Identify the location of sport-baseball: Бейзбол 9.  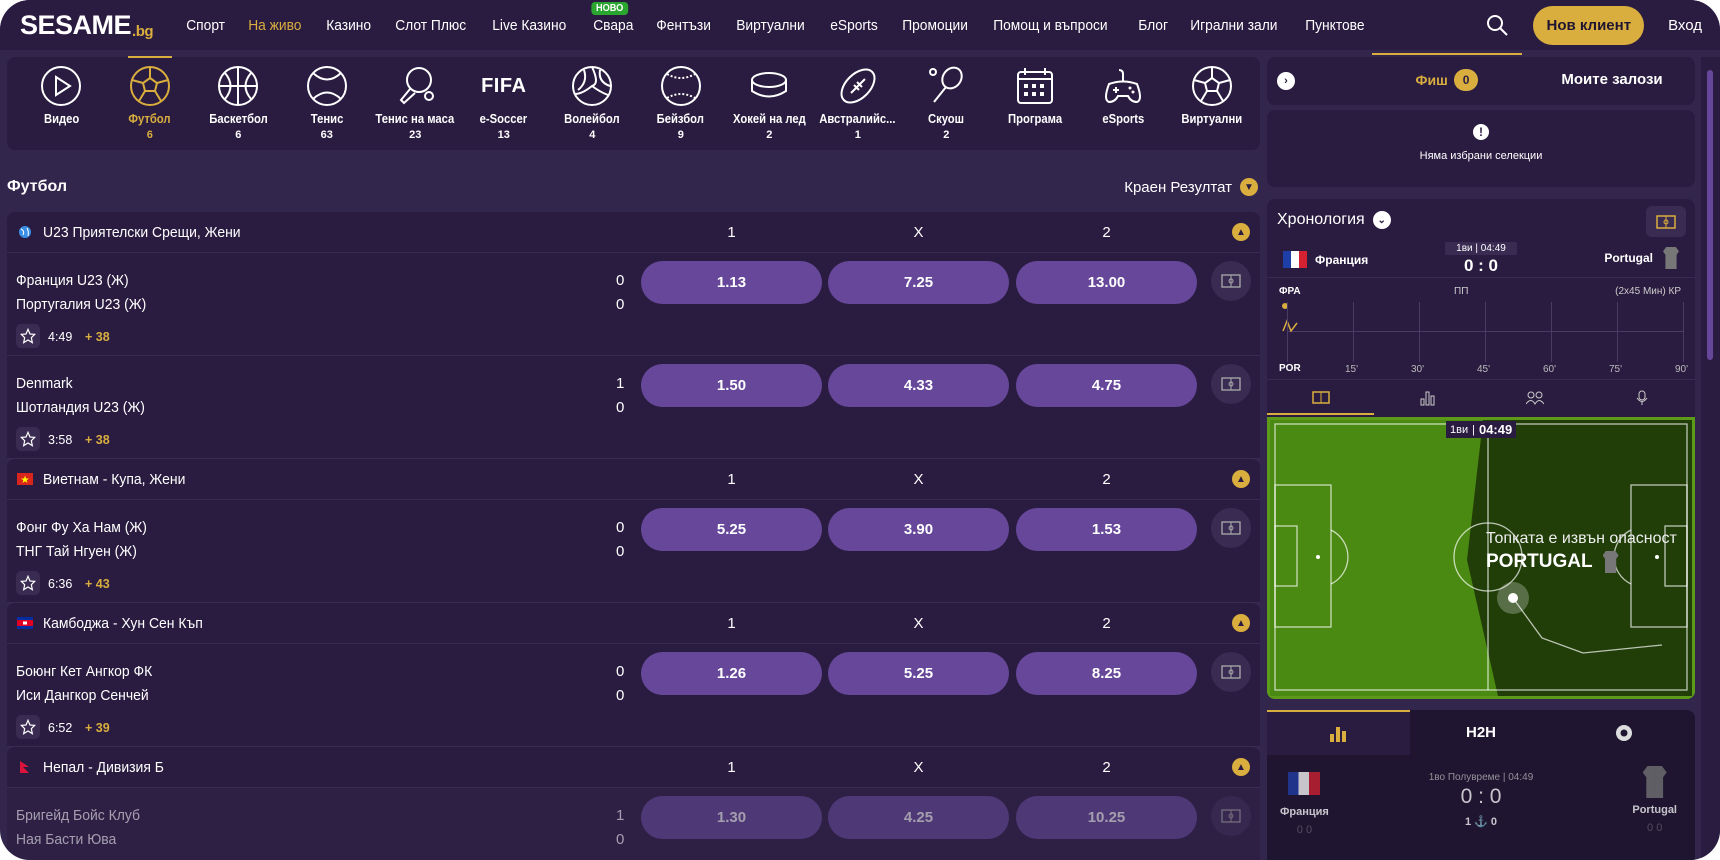
(681, 103).